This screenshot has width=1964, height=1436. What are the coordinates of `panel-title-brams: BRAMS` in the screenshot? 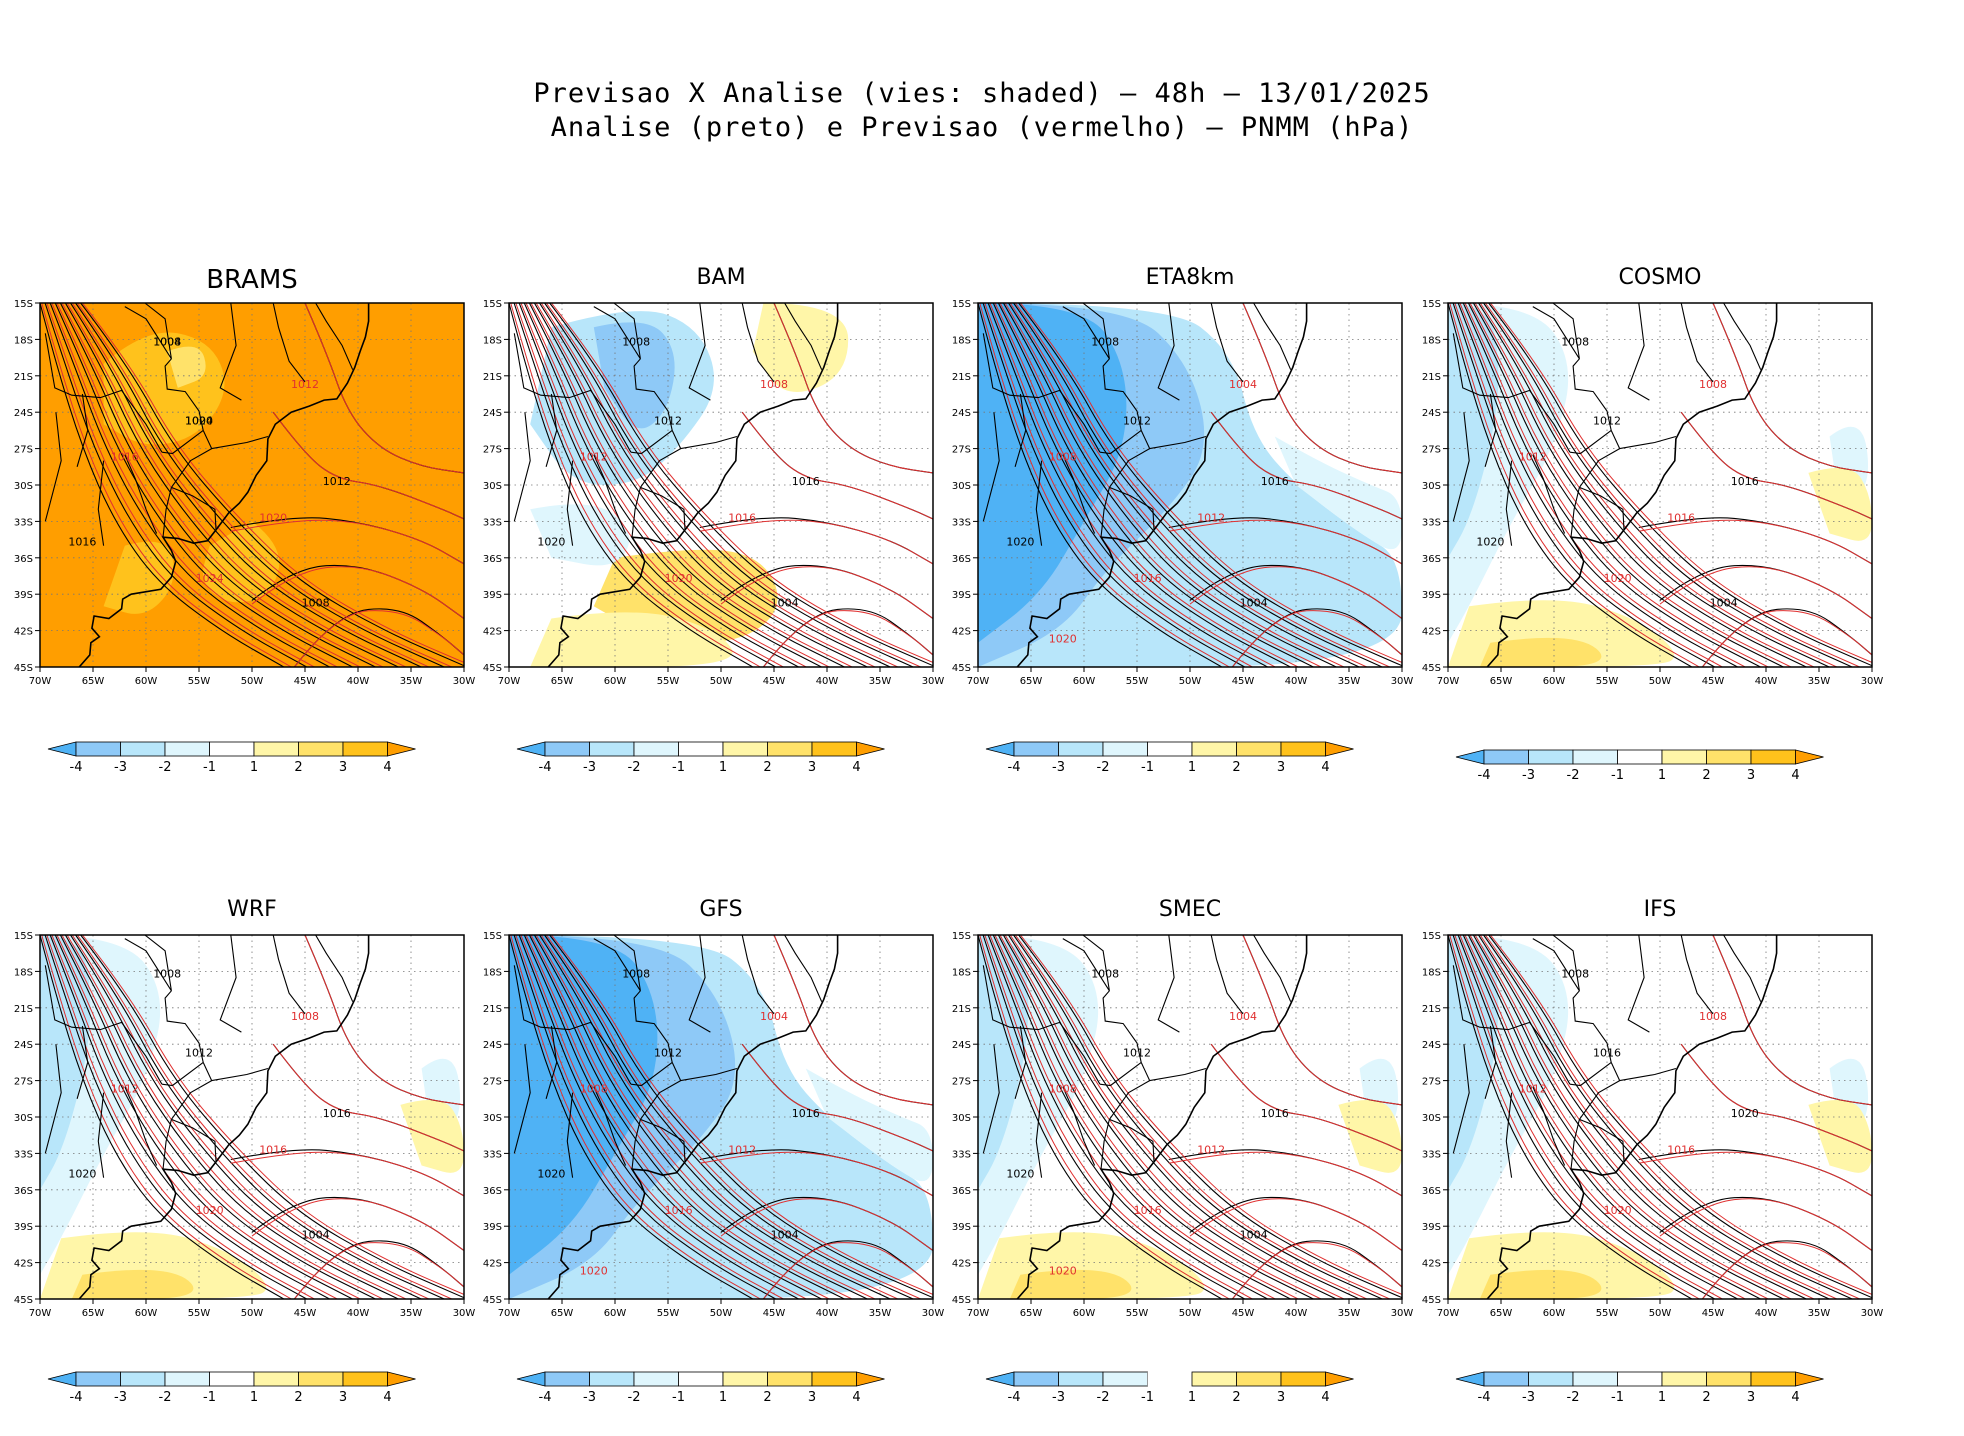 It's located at (252, 280).